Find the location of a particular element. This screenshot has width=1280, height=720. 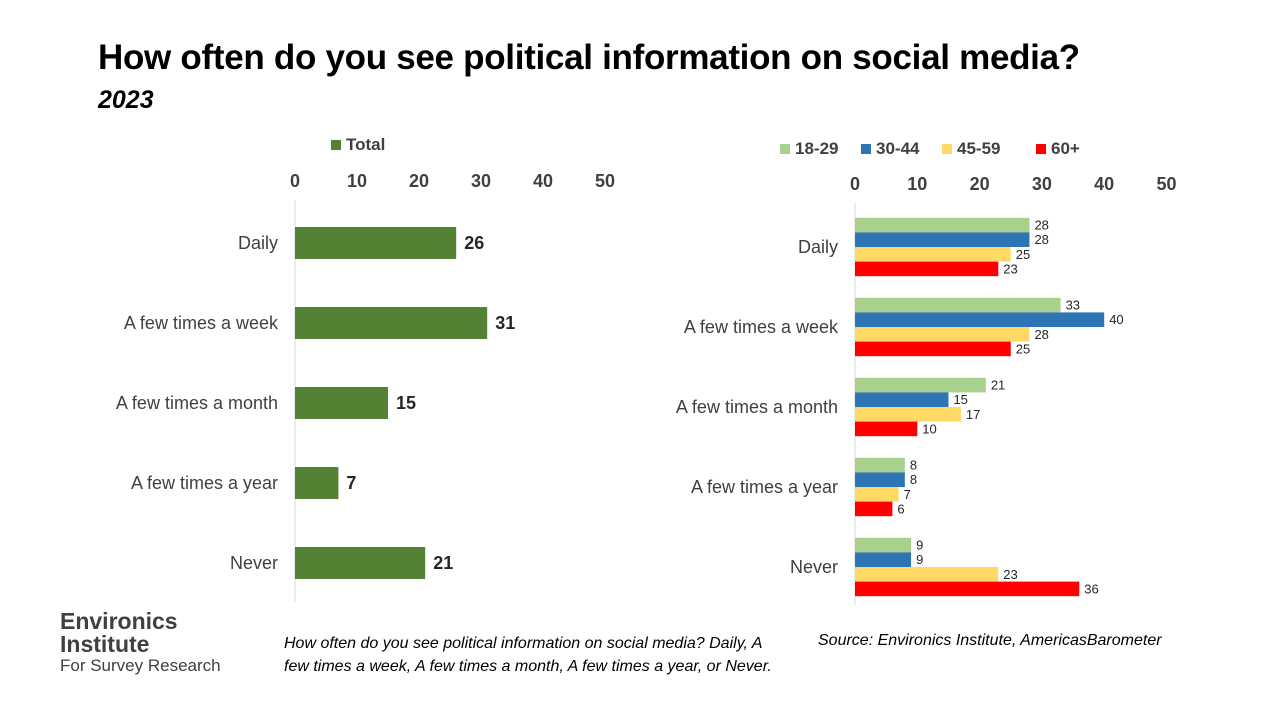

chart1-legend-swatch is located at coordinates (336, 145).